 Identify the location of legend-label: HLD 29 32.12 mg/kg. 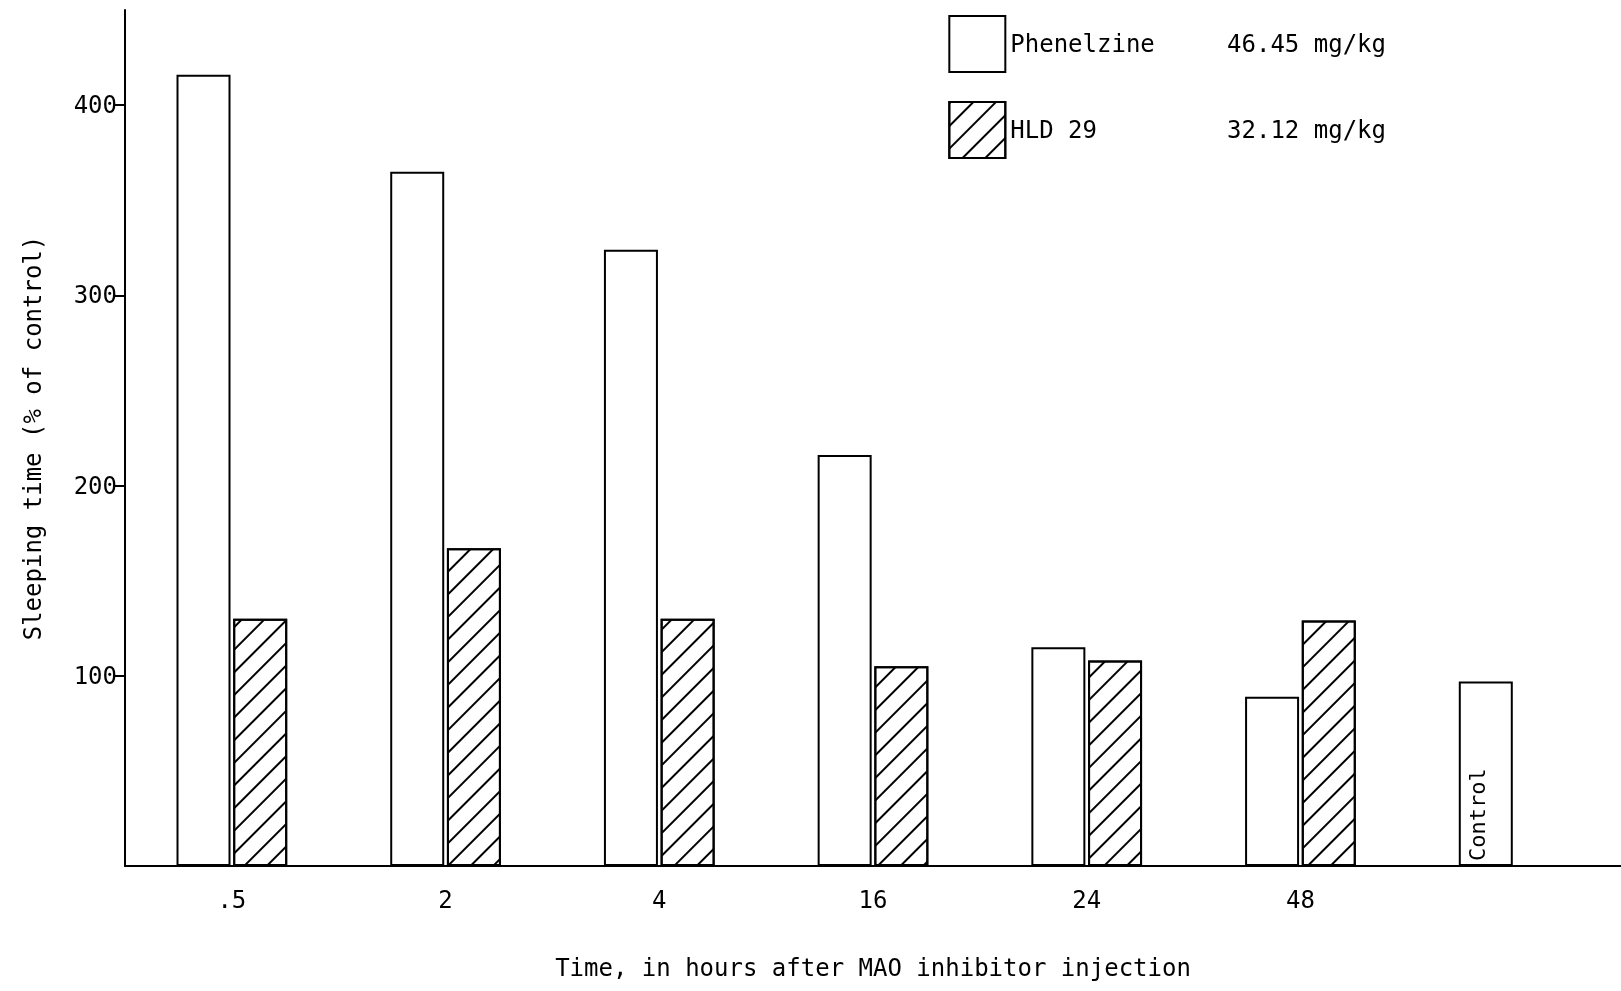
(1198, 130).